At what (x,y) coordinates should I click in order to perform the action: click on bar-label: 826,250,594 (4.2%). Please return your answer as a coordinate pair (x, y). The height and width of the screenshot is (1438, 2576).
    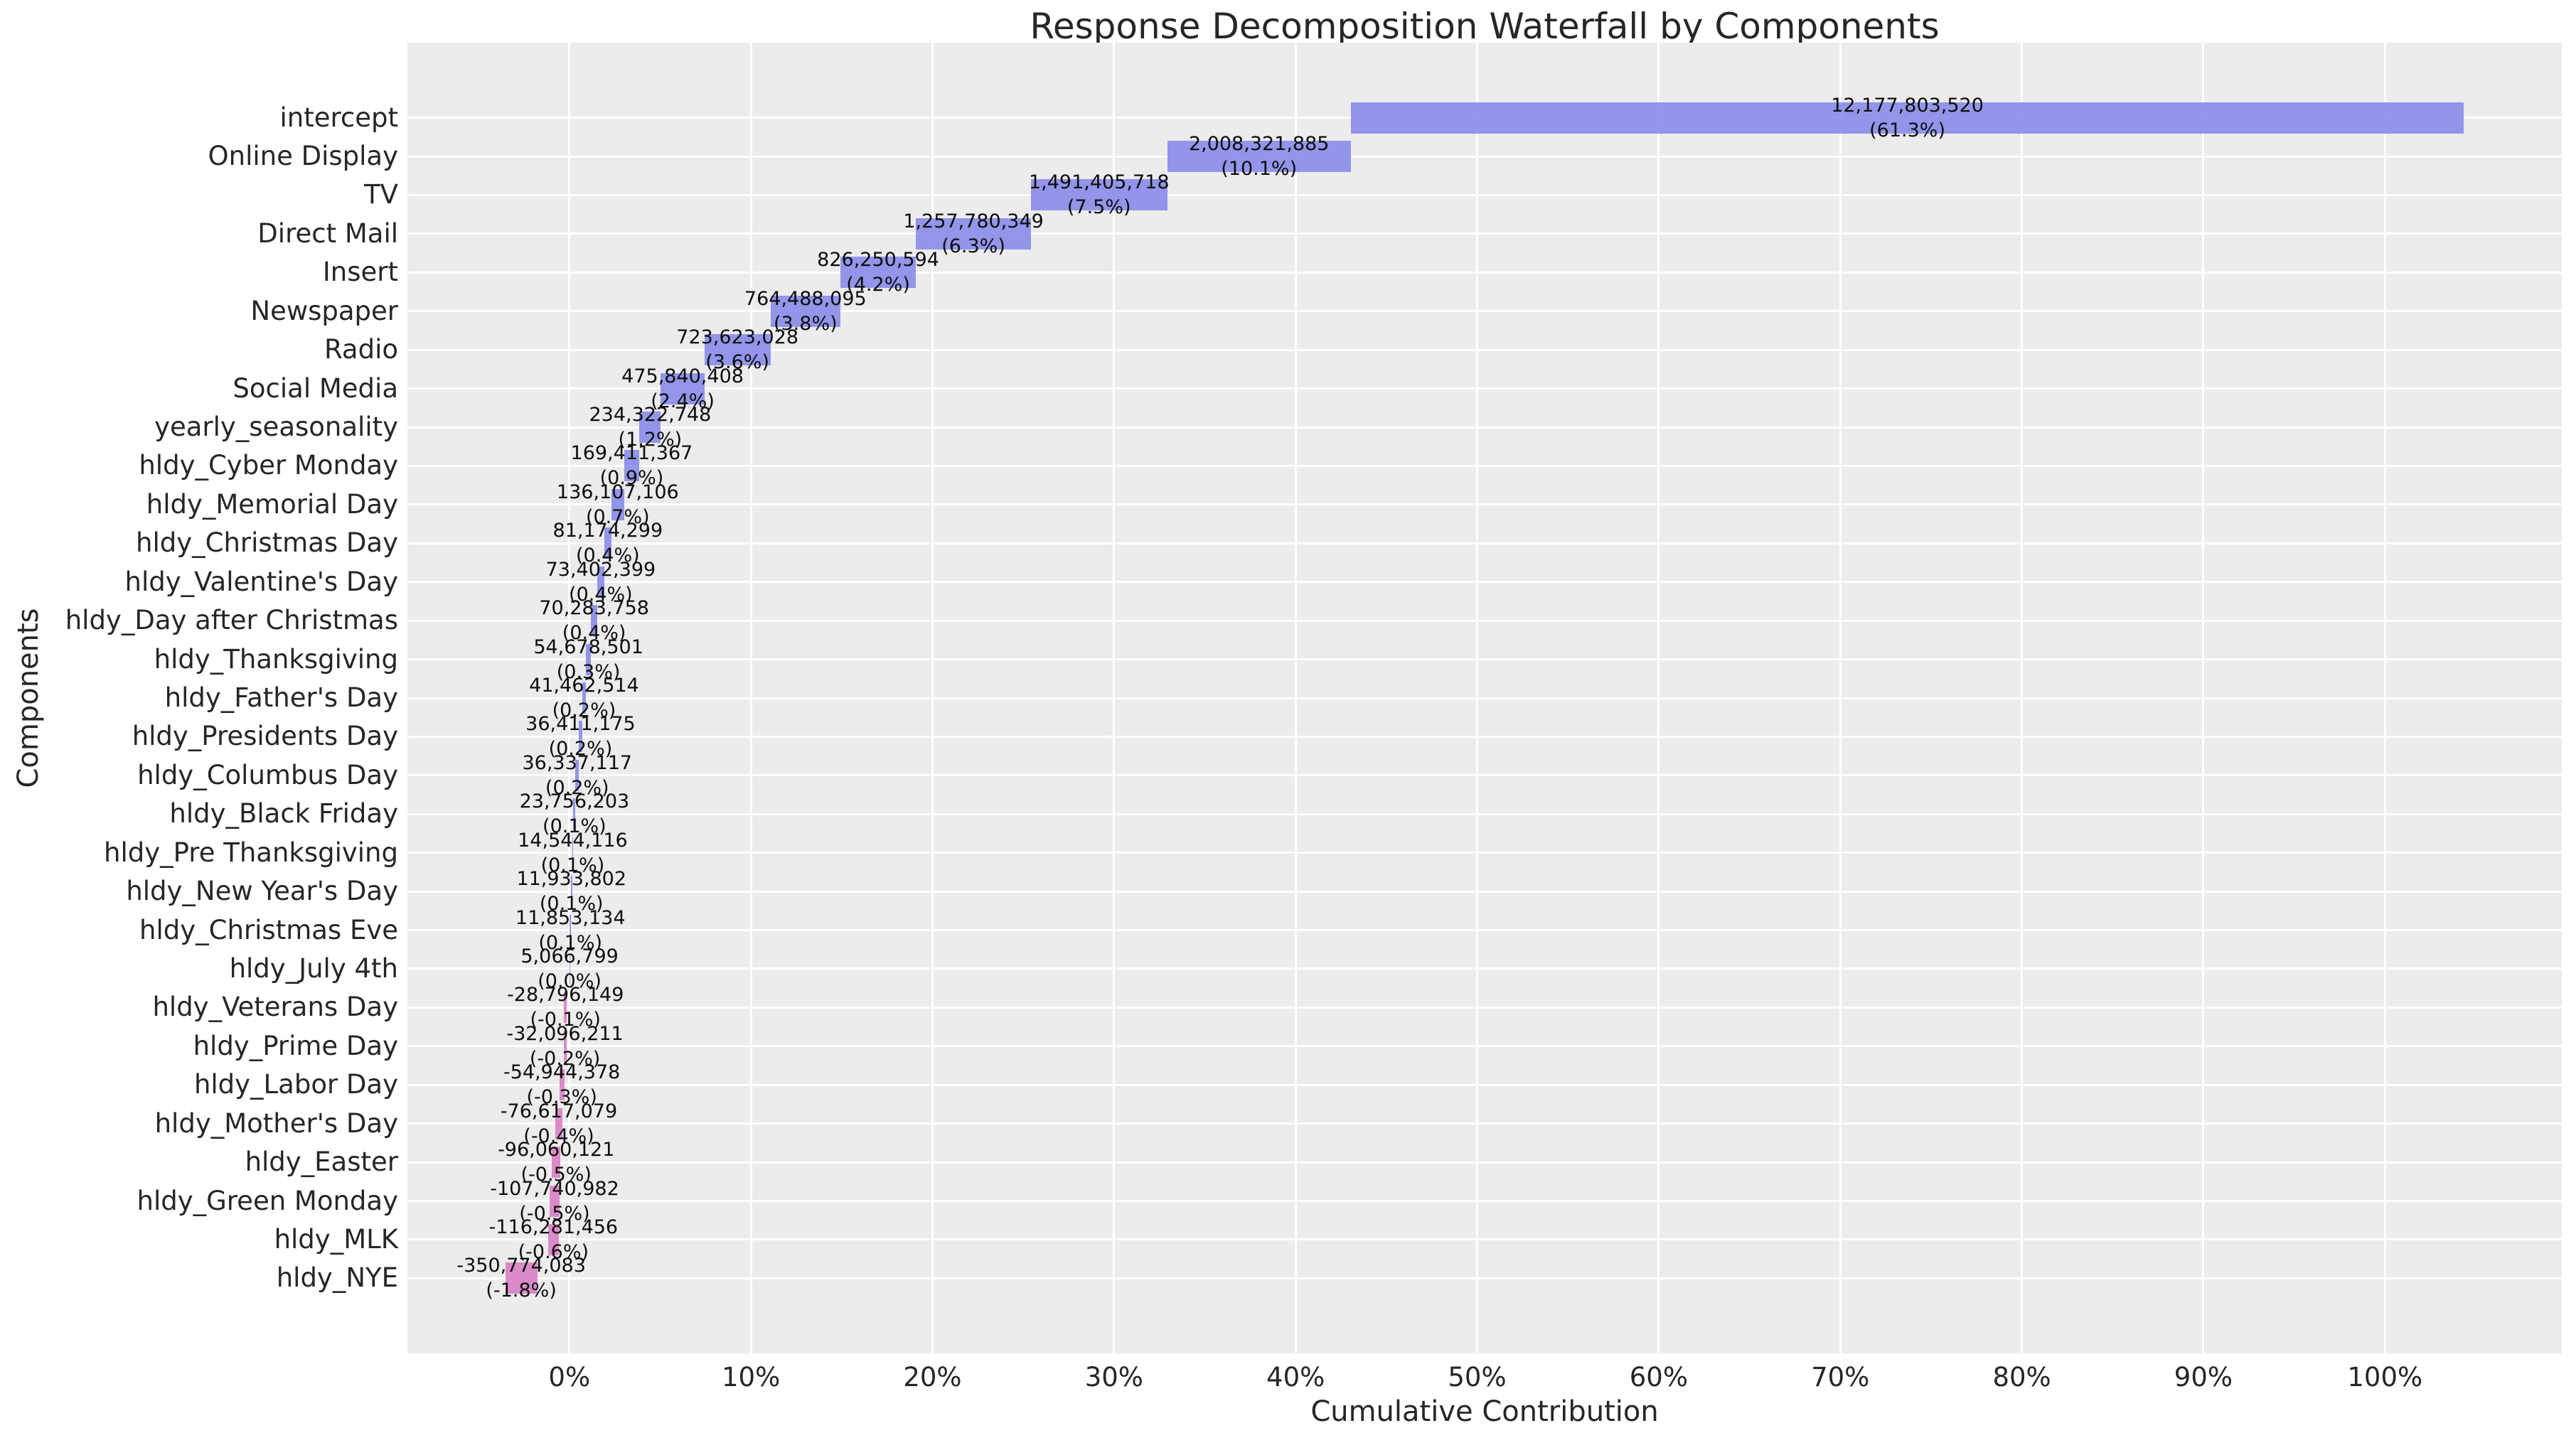
    Looking at the image, I should click on (878, 272).